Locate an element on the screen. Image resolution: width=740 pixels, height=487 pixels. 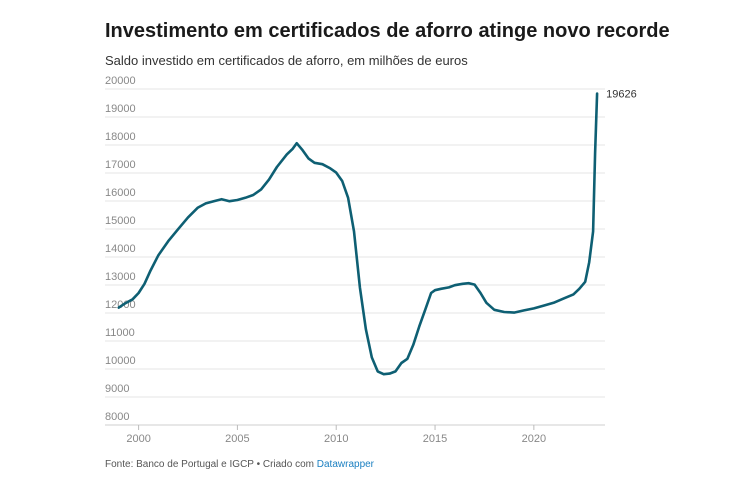
datawrapper-link: Datawrapper is located at coordinates (345, 464).